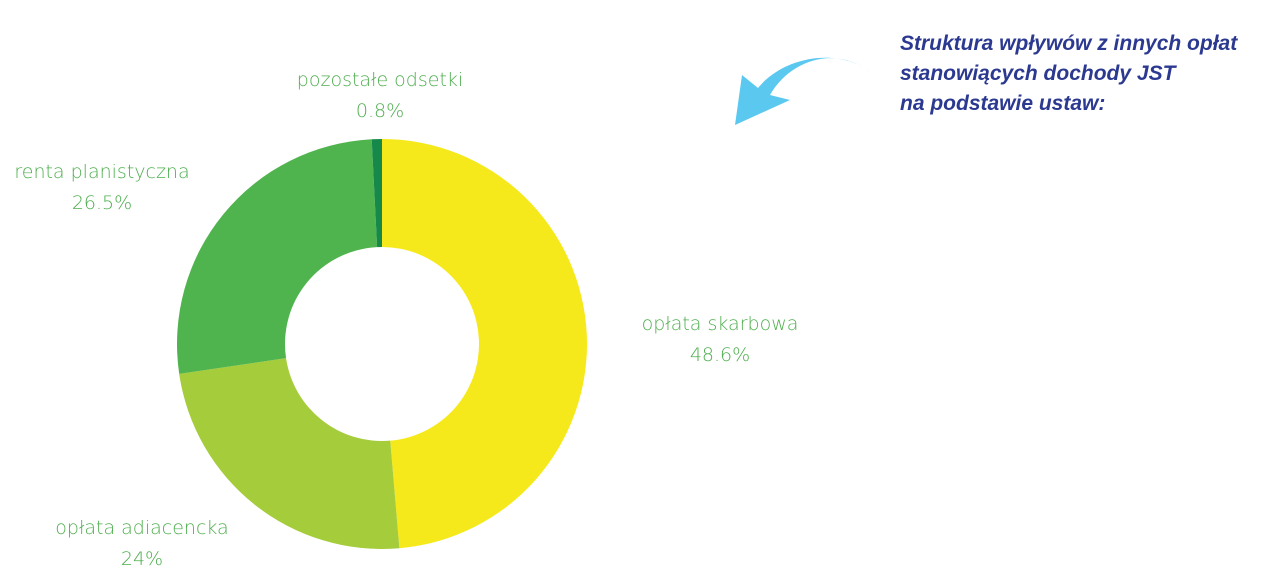 This screenshot has height=566, width=1283. What do you see at coordinates (720, 355) in the screenshot?
I see `slice-value-label: 48.6%` at bounding box center [720, 355].